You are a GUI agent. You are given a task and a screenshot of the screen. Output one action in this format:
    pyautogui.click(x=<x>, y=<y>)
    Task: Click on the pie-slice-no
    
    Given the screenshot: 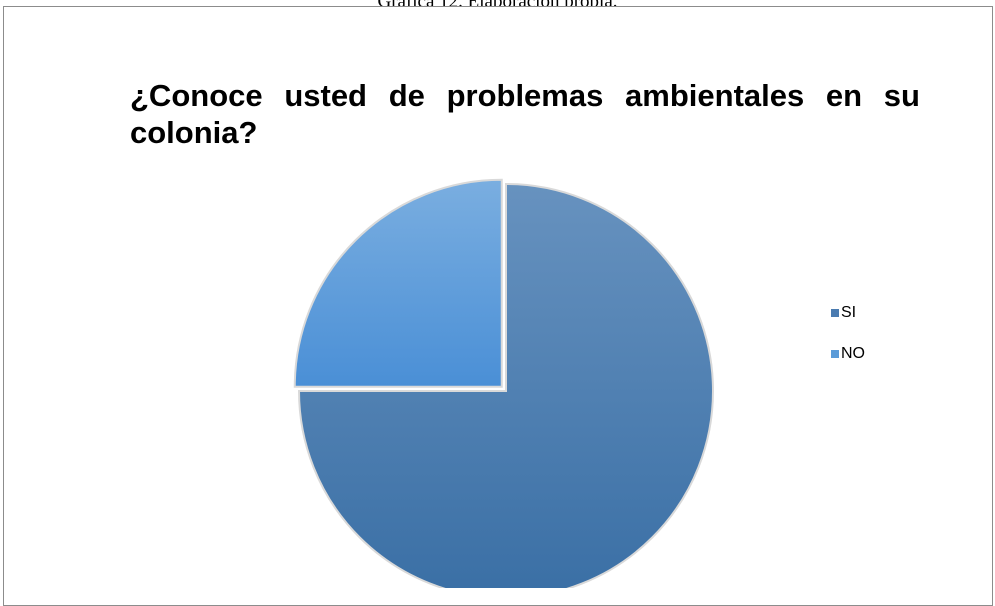 What is the action you would take?
    pyautogui.click(x=398, y=283)
    